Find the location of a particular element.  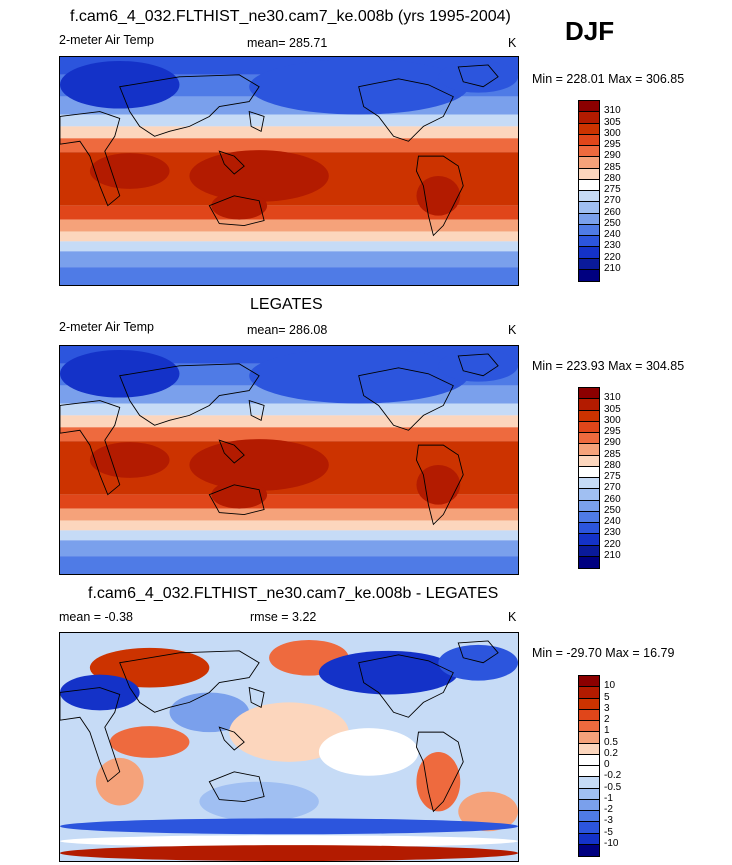

colorbar-tick-label: 0.2 is located at coordinates (611, 753).